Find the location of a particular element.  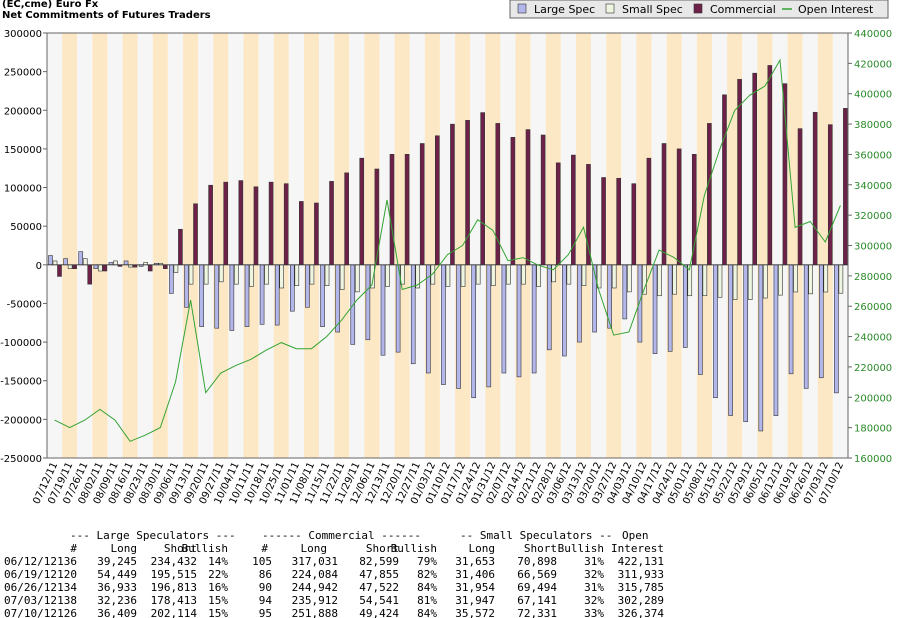

table-cell: 251,888 is located at coordinates (315, 612).